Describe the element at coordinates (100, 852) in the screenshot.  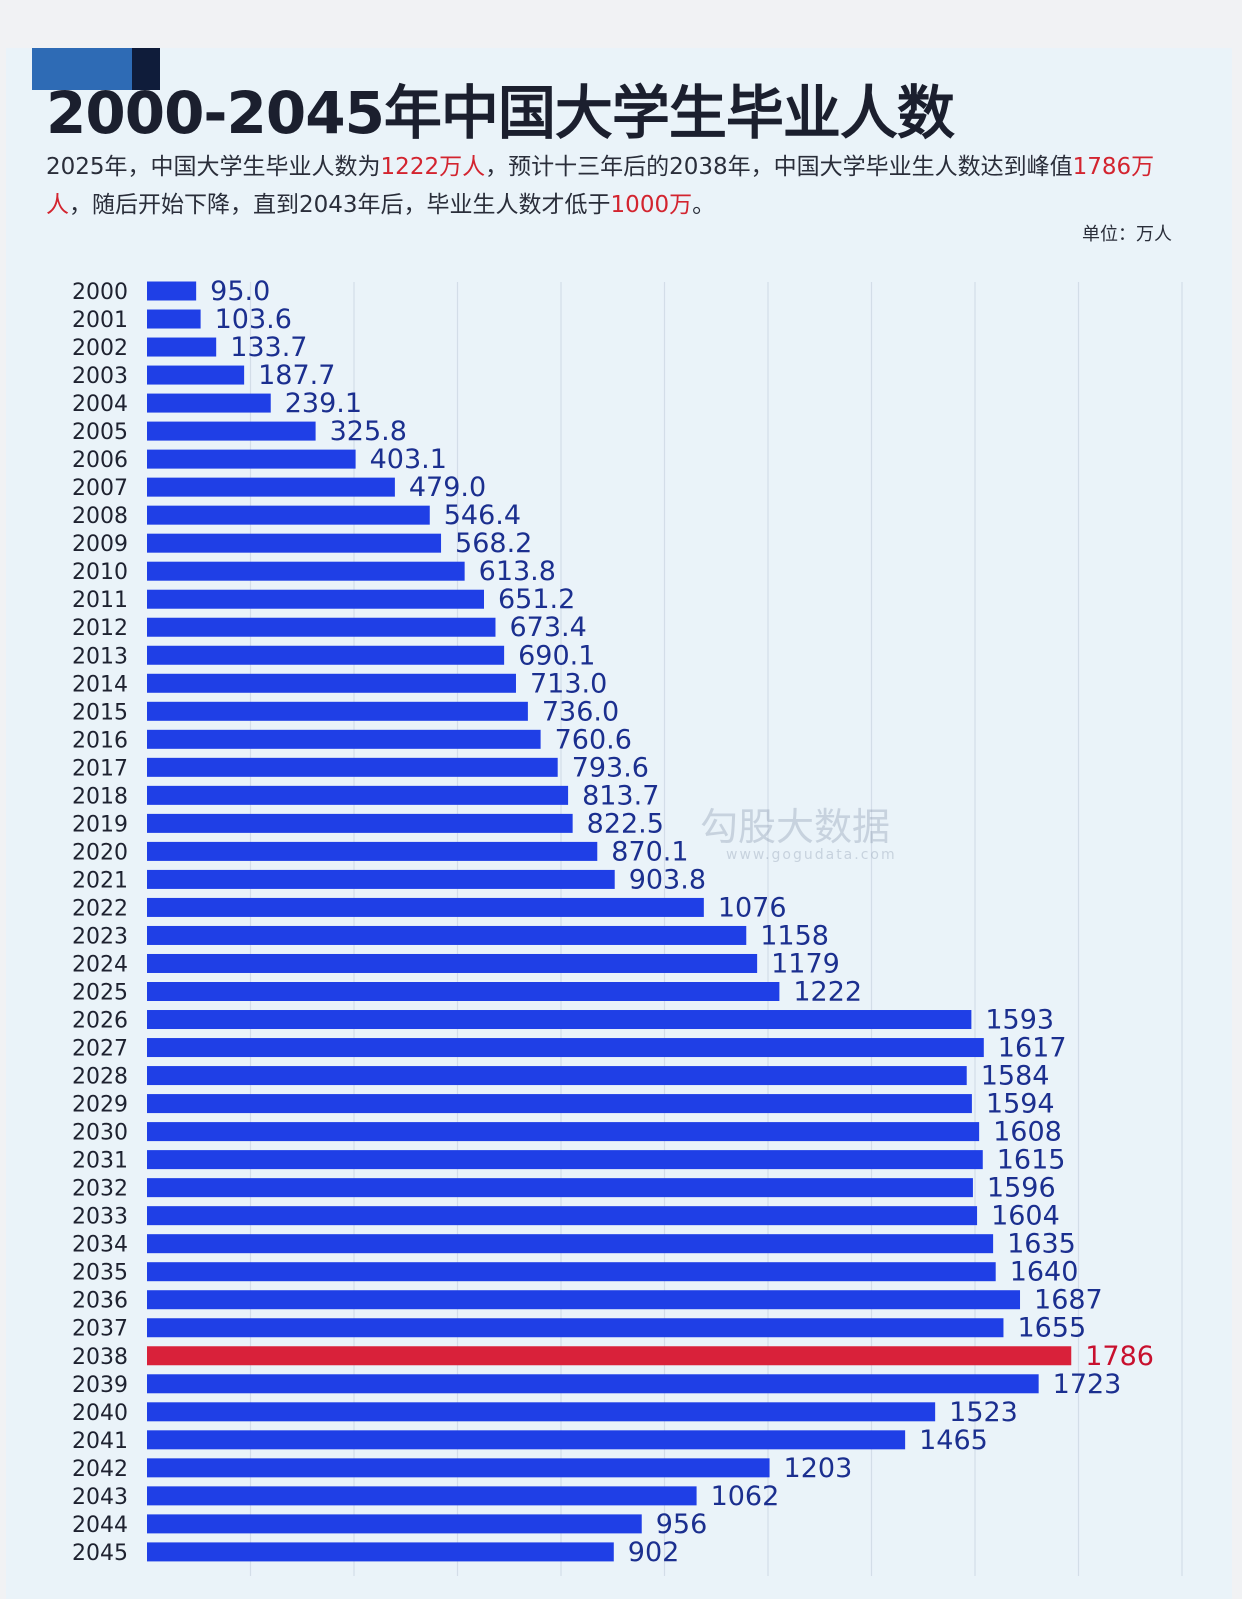
I see `year-label: 2020` at that location.